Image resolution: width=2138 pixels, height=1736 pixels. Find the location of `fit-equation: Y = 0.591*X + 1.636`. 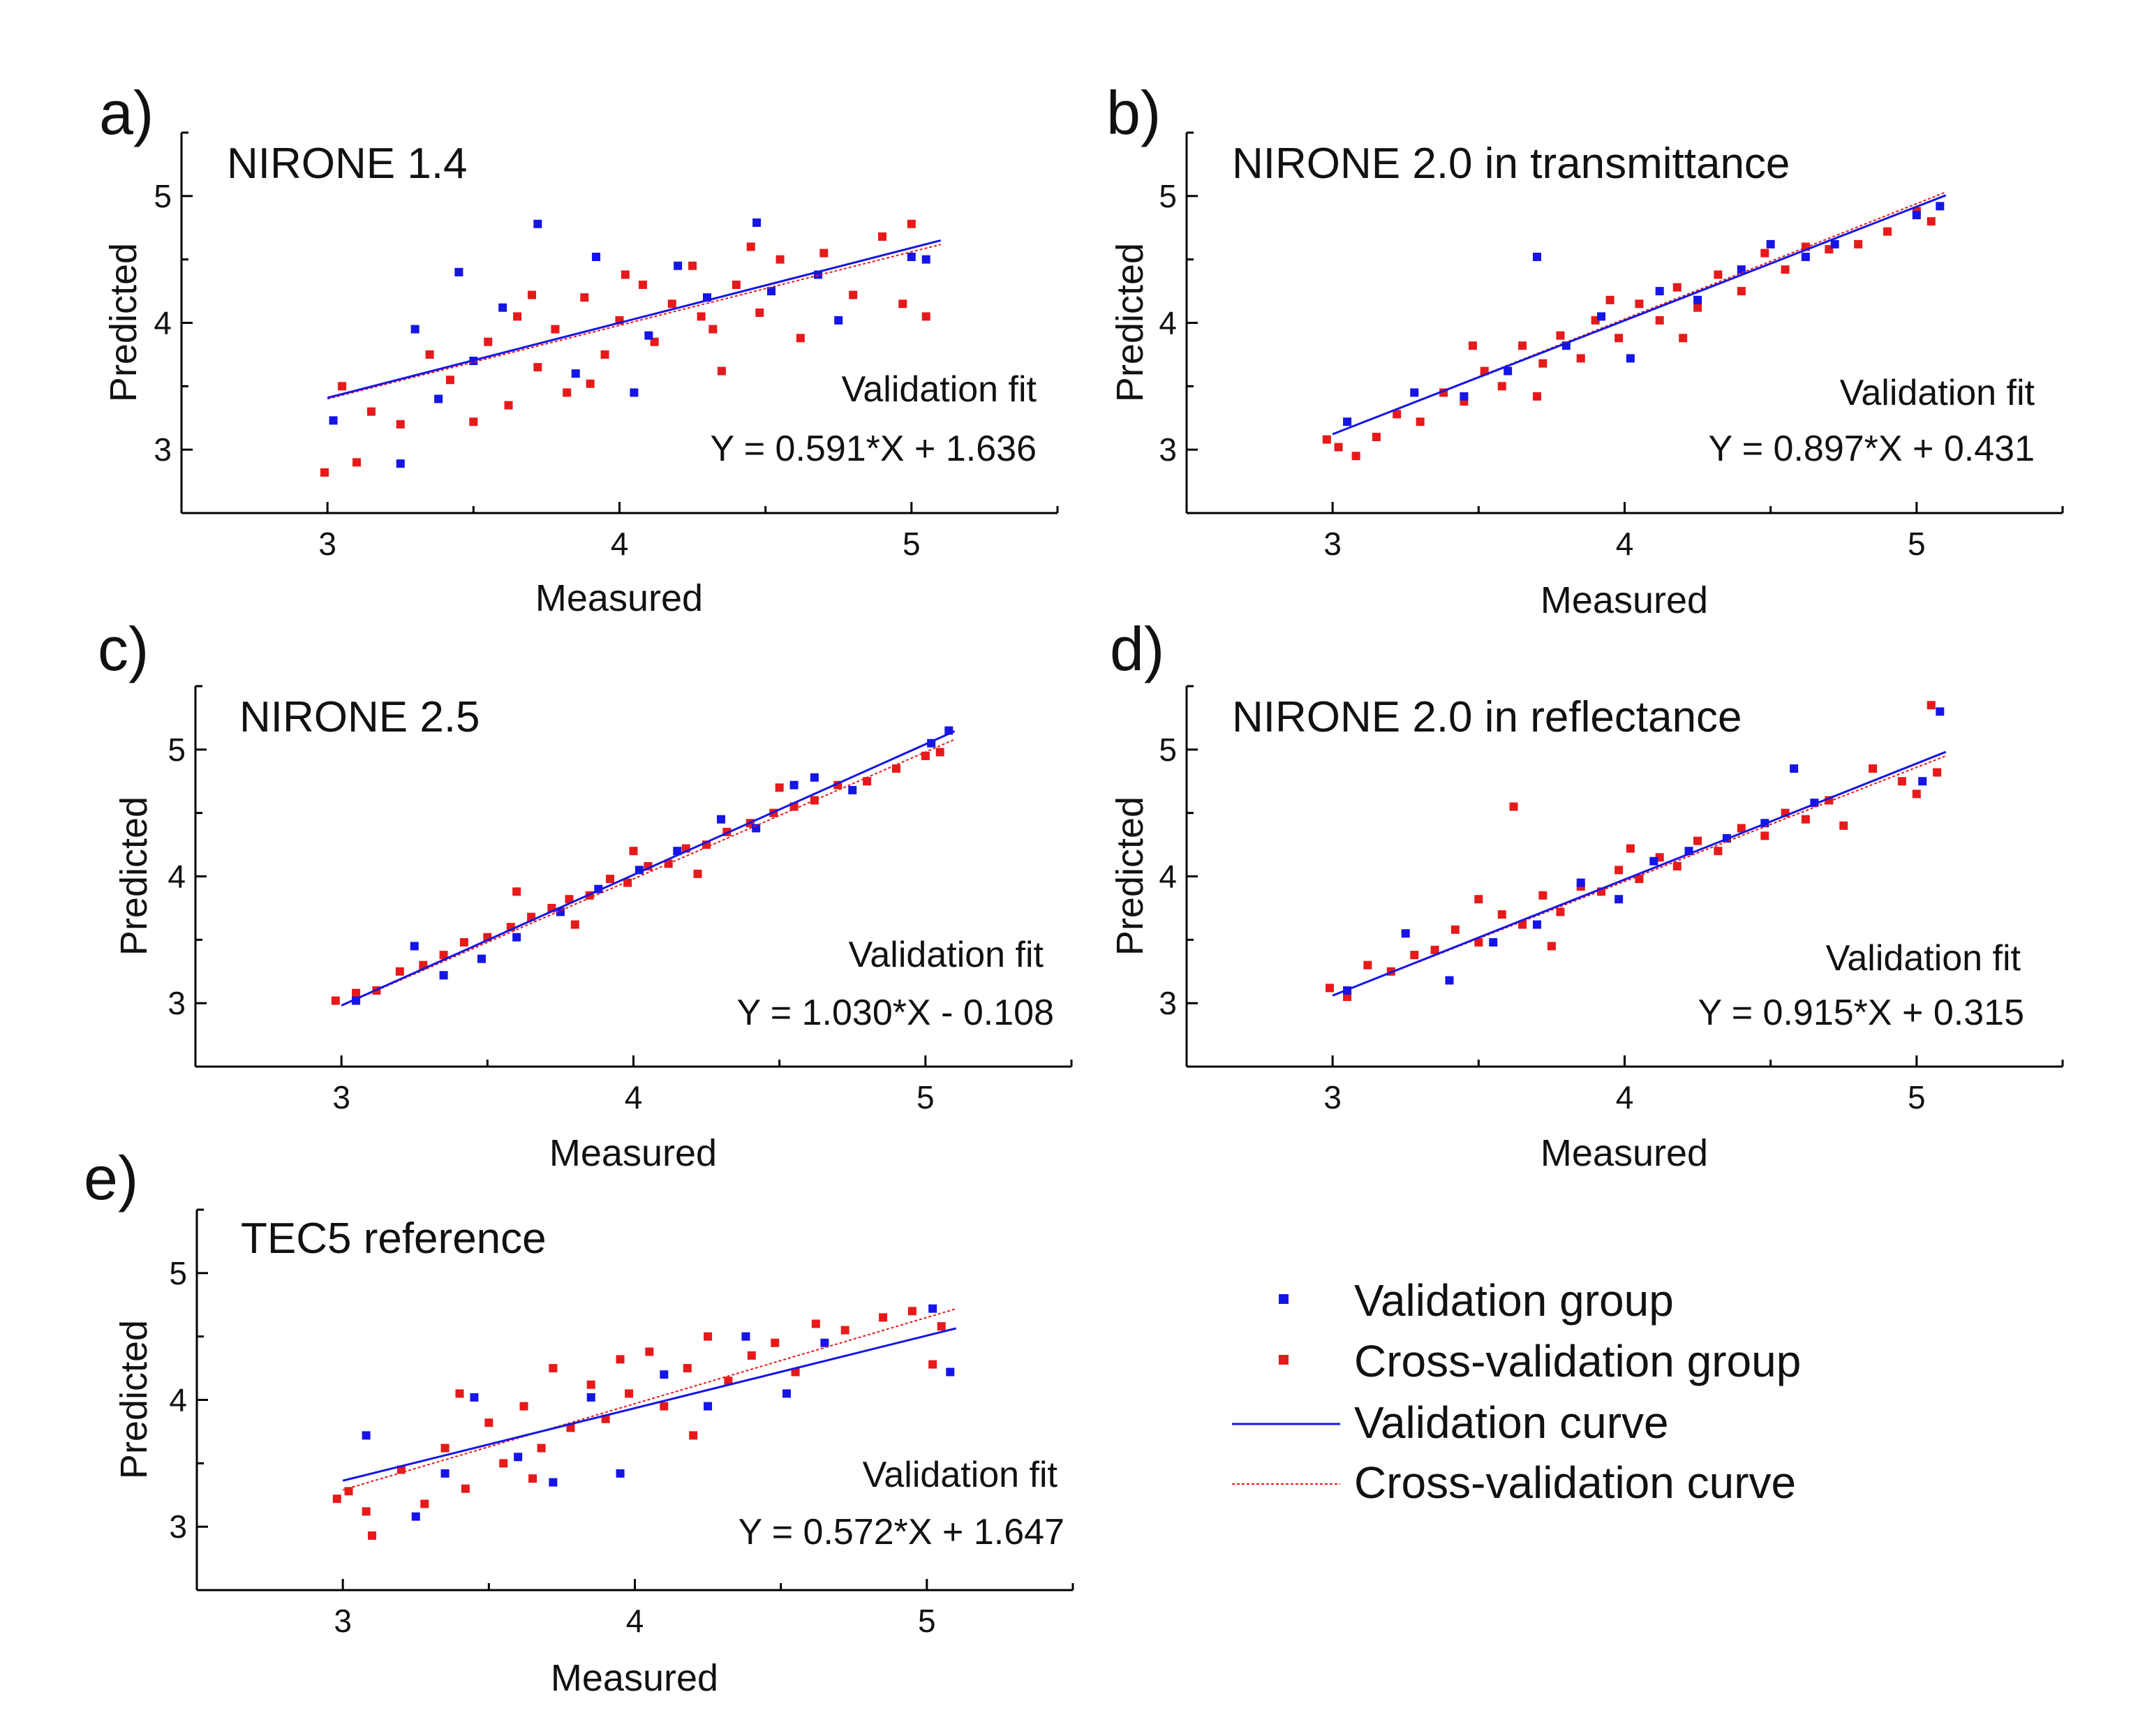

fit-equation: Y = 0.591*X + 1.636 is located at coordinates (874, 449).